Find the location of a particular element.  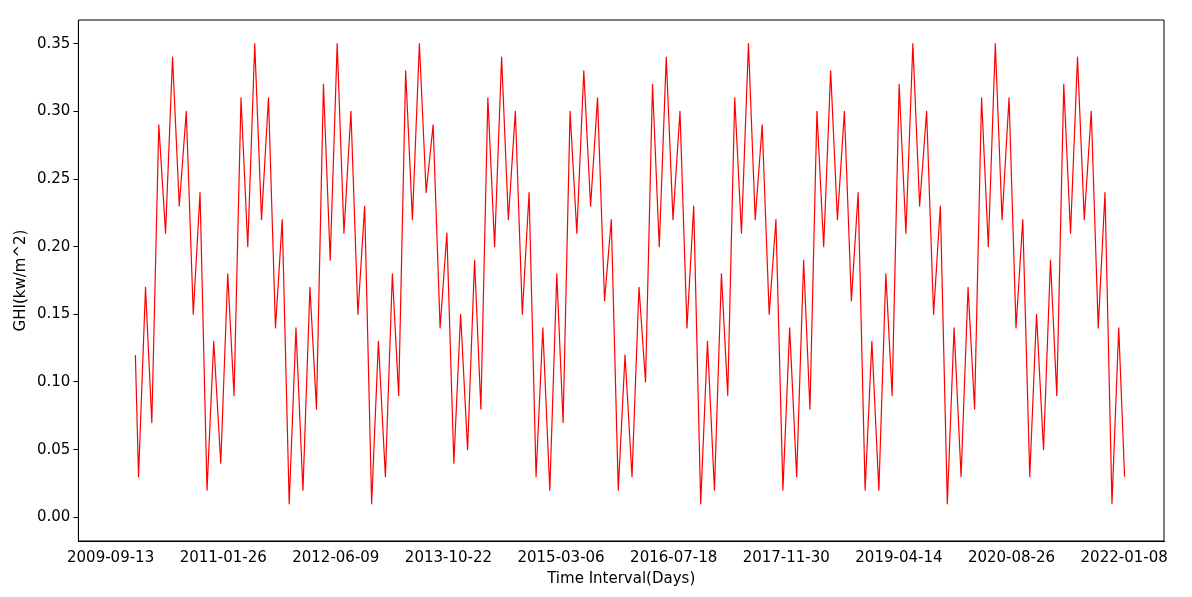

x-tick-label: 2016-07-18 is located at coordinates (674, 556).